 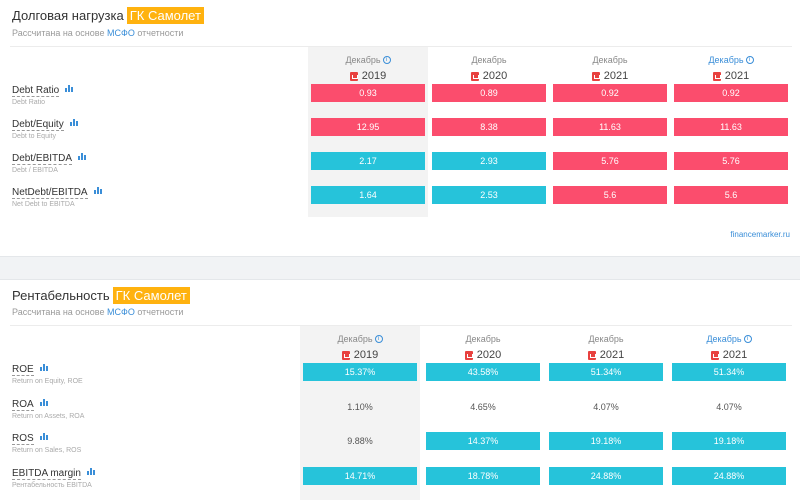 I want to click on metric-description: Debt / EBITDA, so click(x=35, y=170).